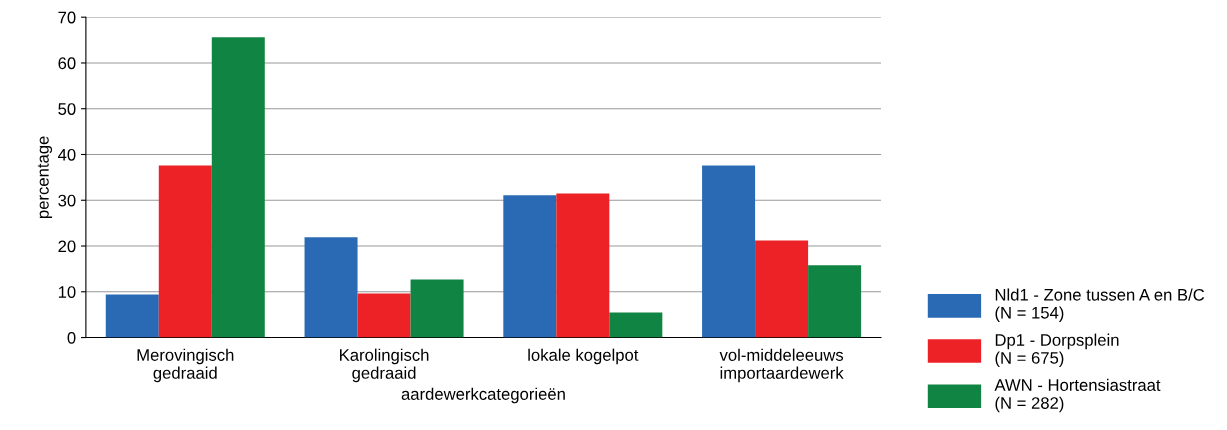 Image resolution: width=1227 pixels, height=430 pixels. I want to click on y-tick-label: 40, so click(67, 154).